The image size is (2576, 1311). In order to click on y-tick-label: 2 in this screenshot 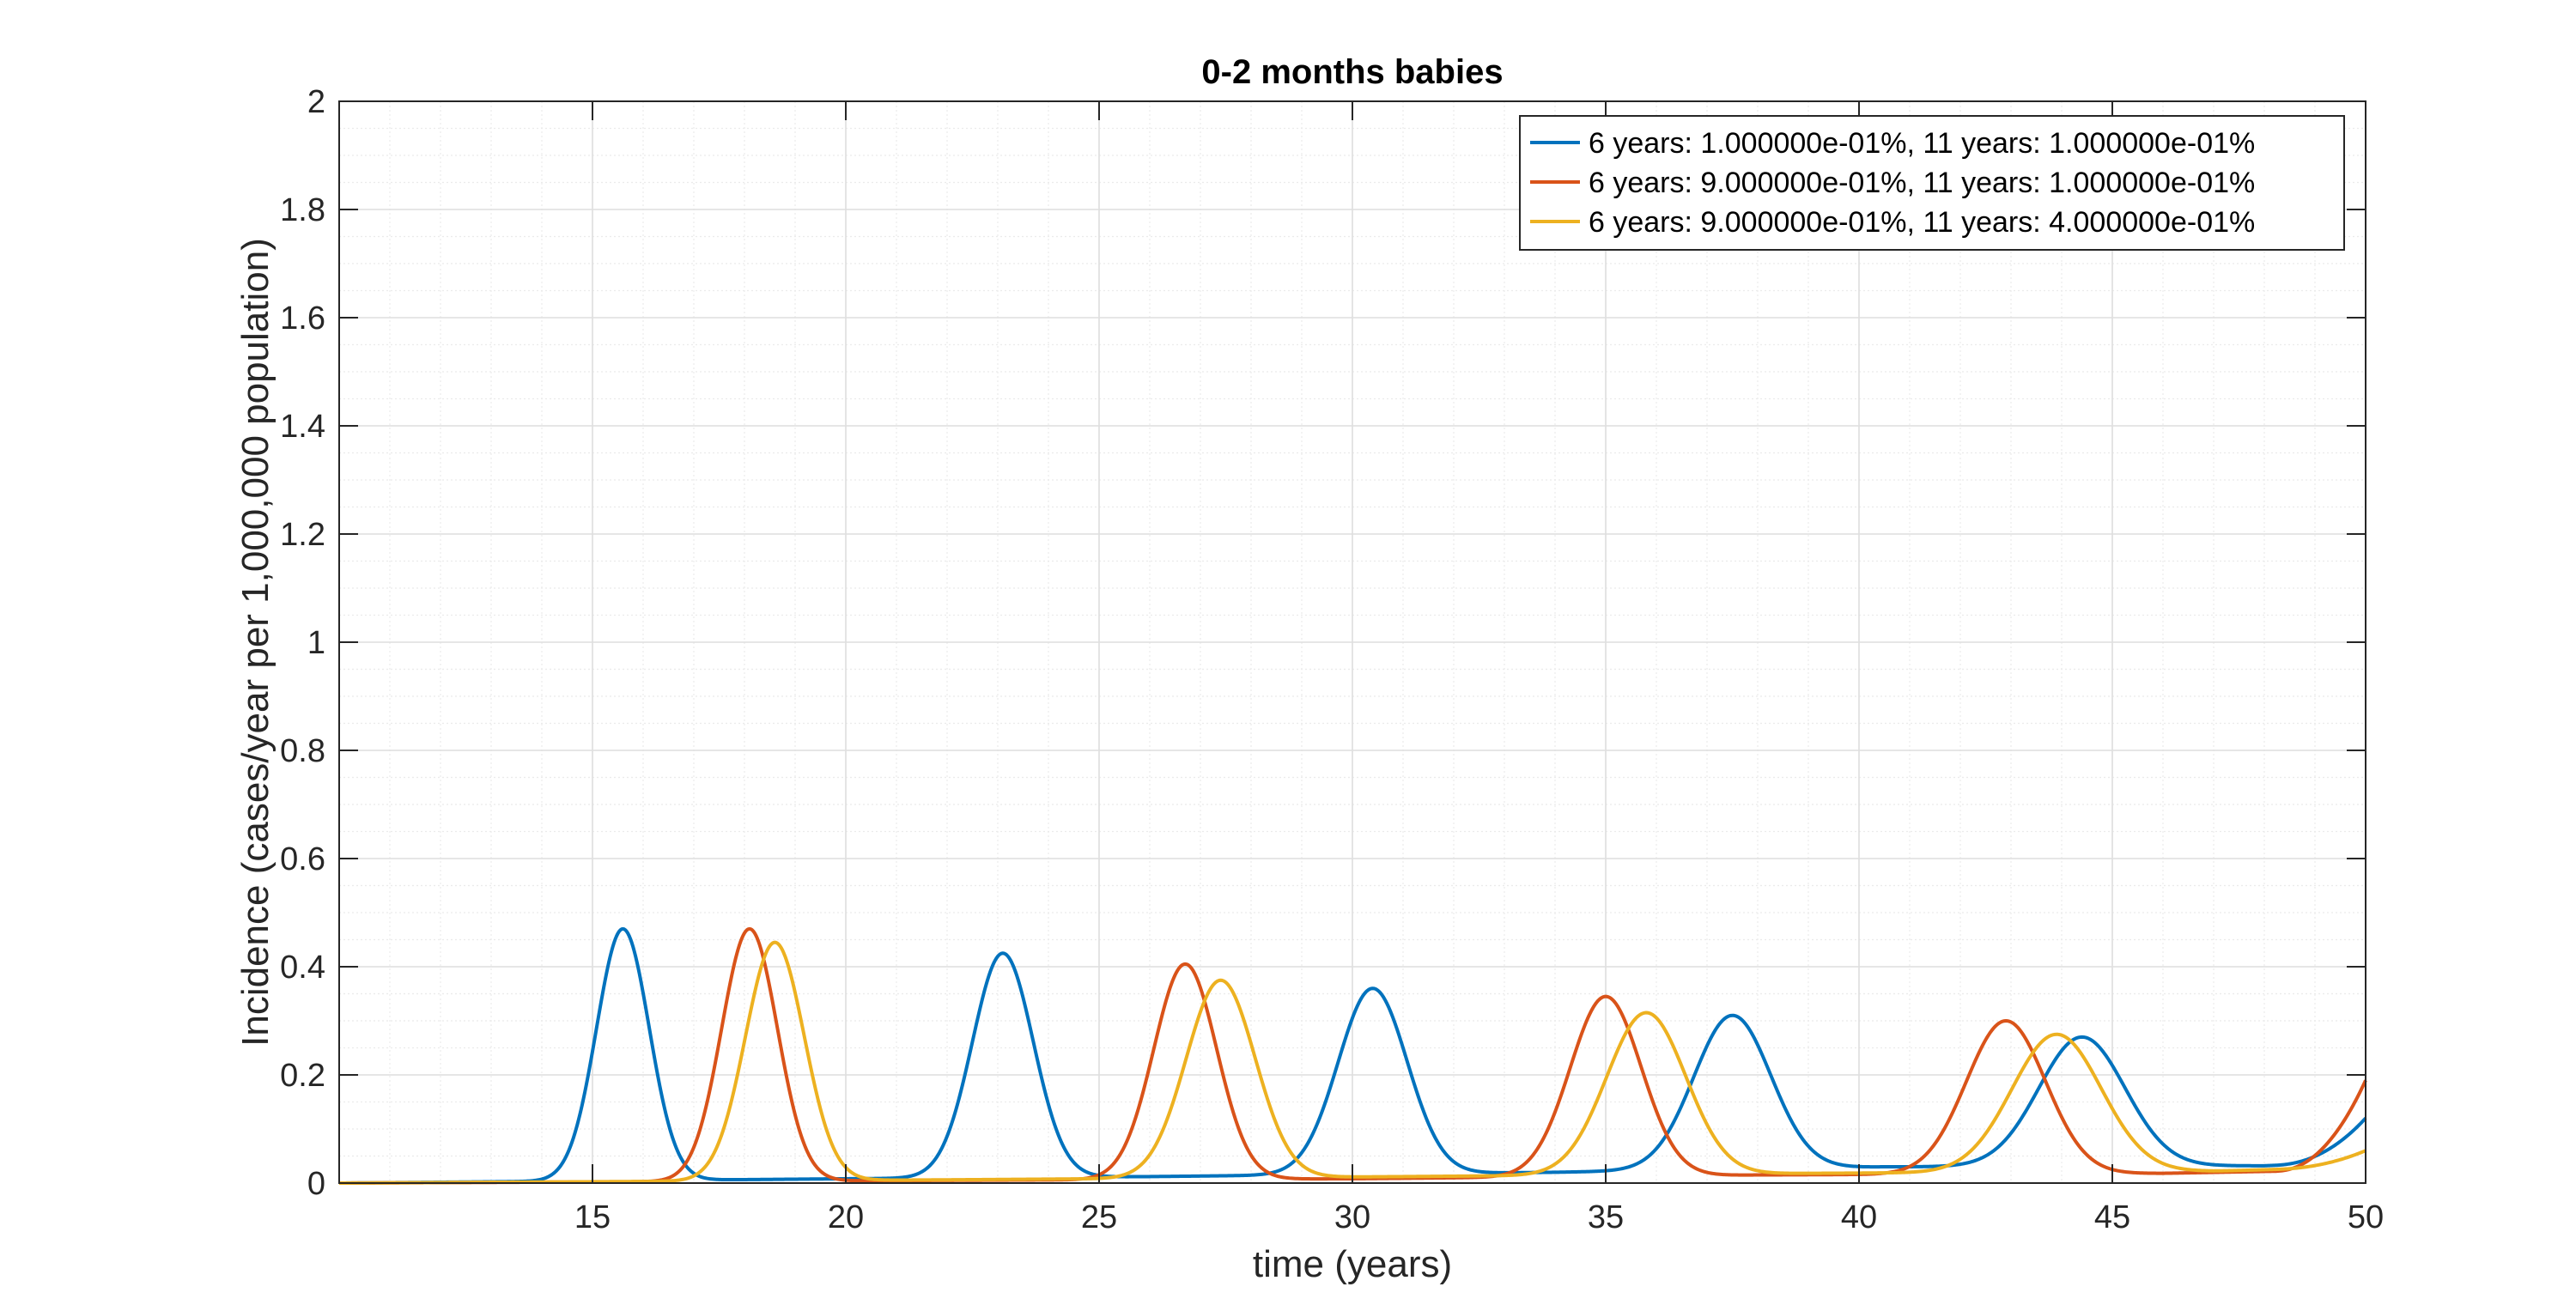, I will do `click(316, 102)`.